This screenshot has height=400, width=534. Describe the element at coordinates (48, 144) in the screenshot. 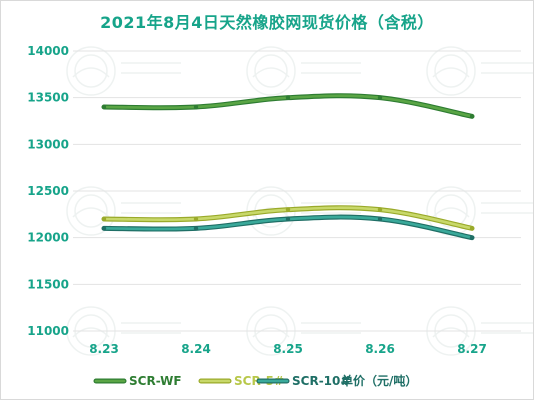

I see `y-tick-label: 13000` at that location.